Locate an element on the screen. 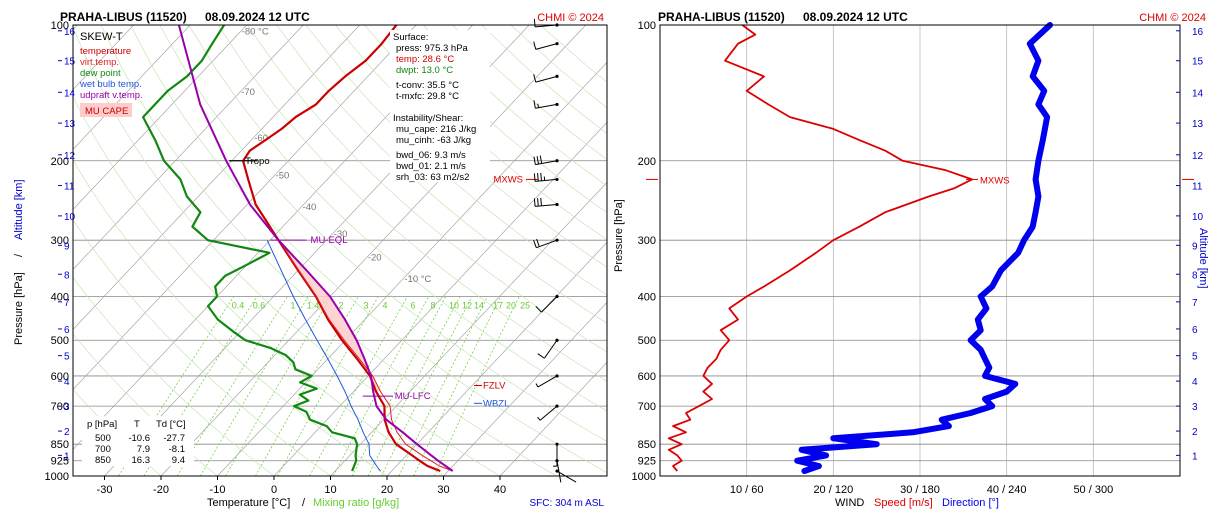  info-srh-03: srh_03: 63 m2/s2 is located at coordinates (432, 177).